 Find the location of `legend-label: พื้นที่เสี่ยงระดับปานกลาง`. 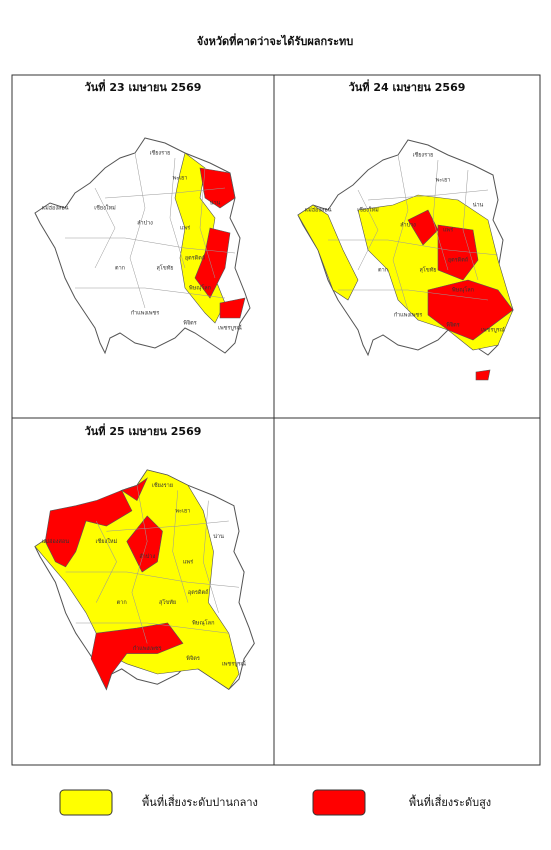

legend-label: พื้นที่เสี่ยงระดับปานกลาง is located at coordinates (200, 801).